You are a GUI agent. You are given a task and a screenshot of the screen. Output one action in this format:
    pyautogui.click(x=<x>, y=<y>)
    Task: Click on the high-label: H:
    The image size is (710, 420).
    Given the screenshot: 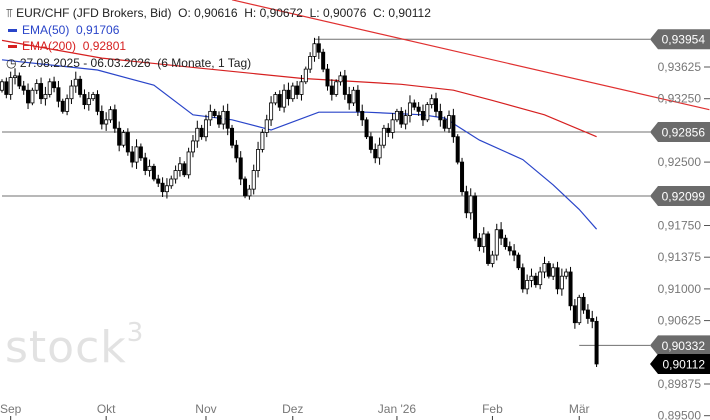 What is the action you would take?
    pyautogui.click(x=250, y=13)
    